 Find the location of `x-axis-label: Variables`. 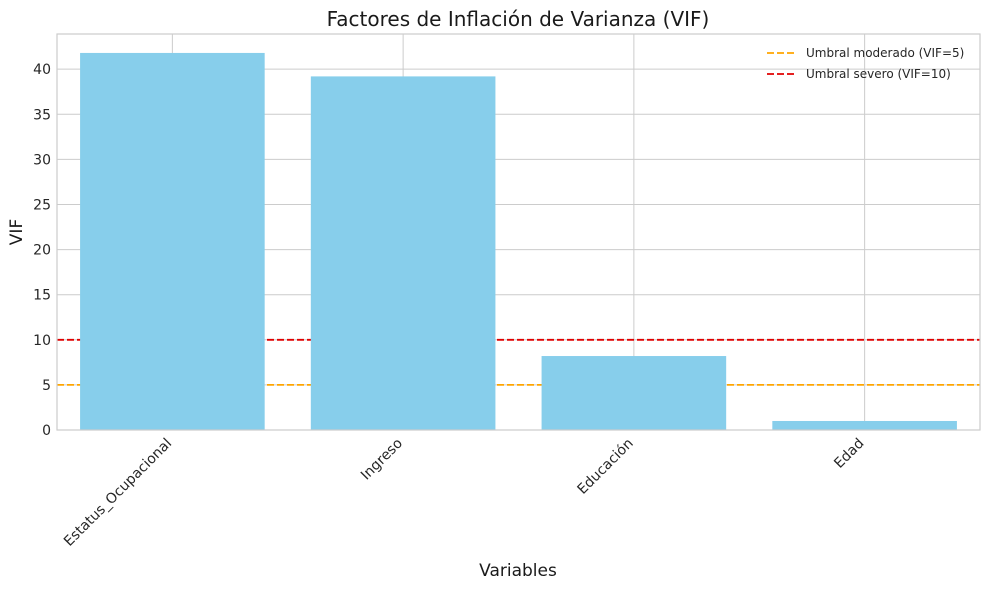

x-axis-label: Variables is located at coordinates (518, 571).